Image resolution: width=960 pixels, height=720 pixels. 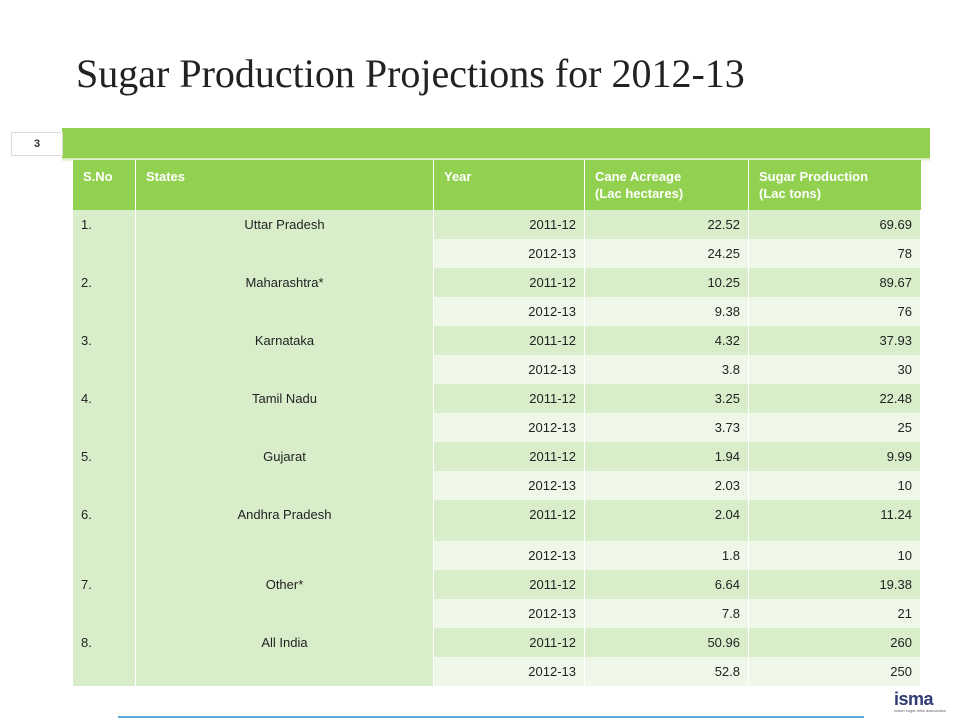 What do you see at coordinates (666, 224) in the screenshot?
I see `cell-cane-acreage: 22.52` at bounding box center [666, 224].